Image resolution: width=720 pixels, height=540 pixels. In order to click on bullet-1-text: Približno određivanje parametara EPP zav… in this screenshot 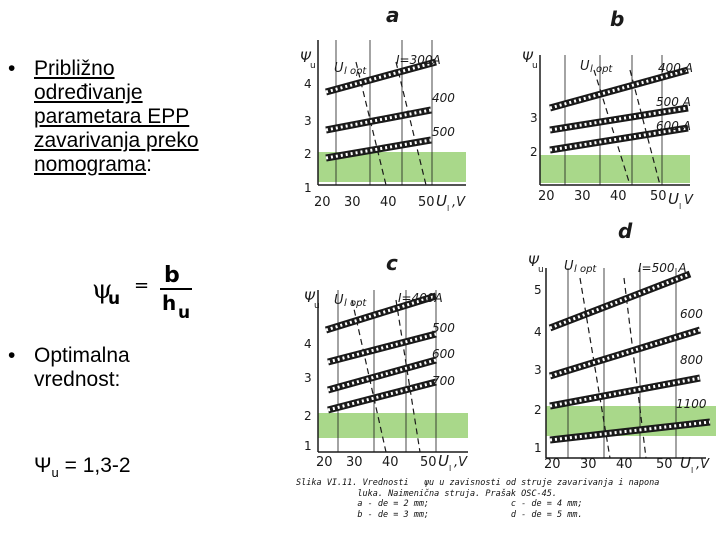, I will do `click(154, 117)`.